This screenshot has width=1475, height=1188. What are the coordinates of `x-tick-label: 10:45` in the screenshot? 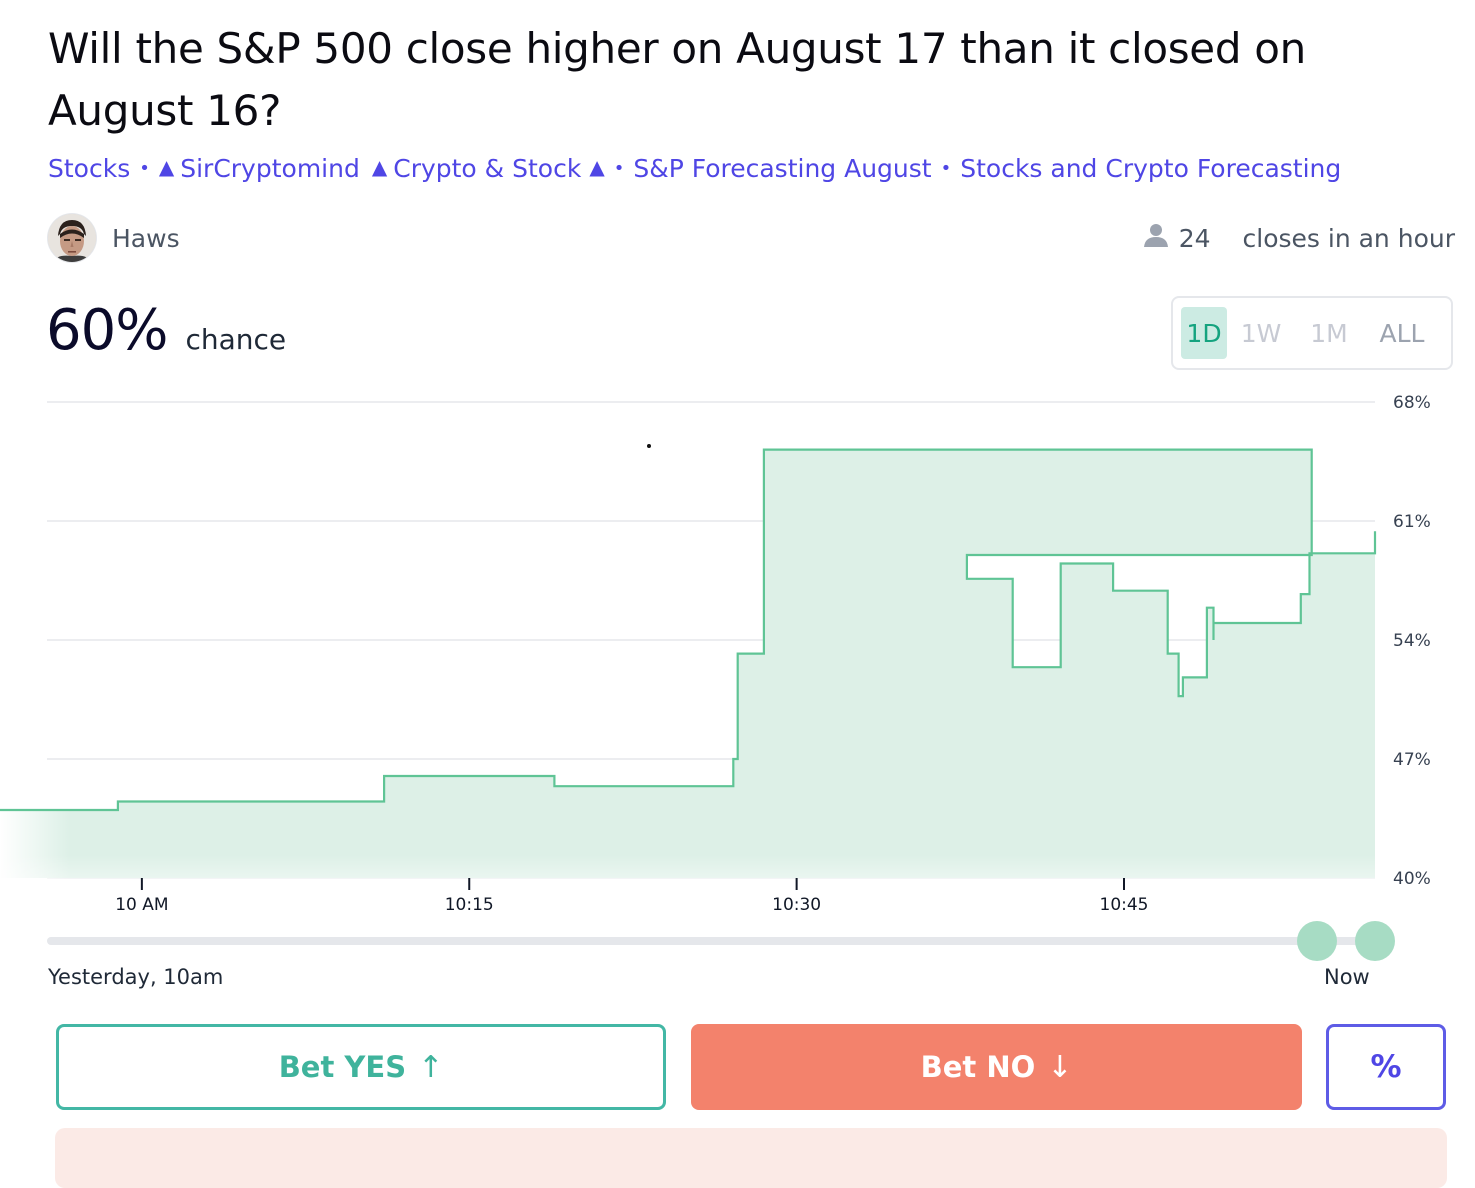 It's located at (1124, 905).